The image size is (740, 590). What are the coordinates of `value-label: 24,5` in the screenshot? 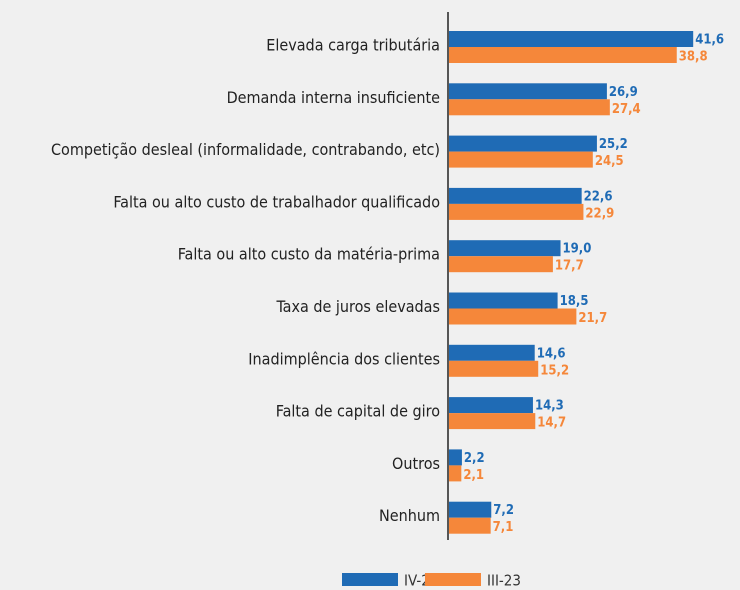 It's located at (609, 161).